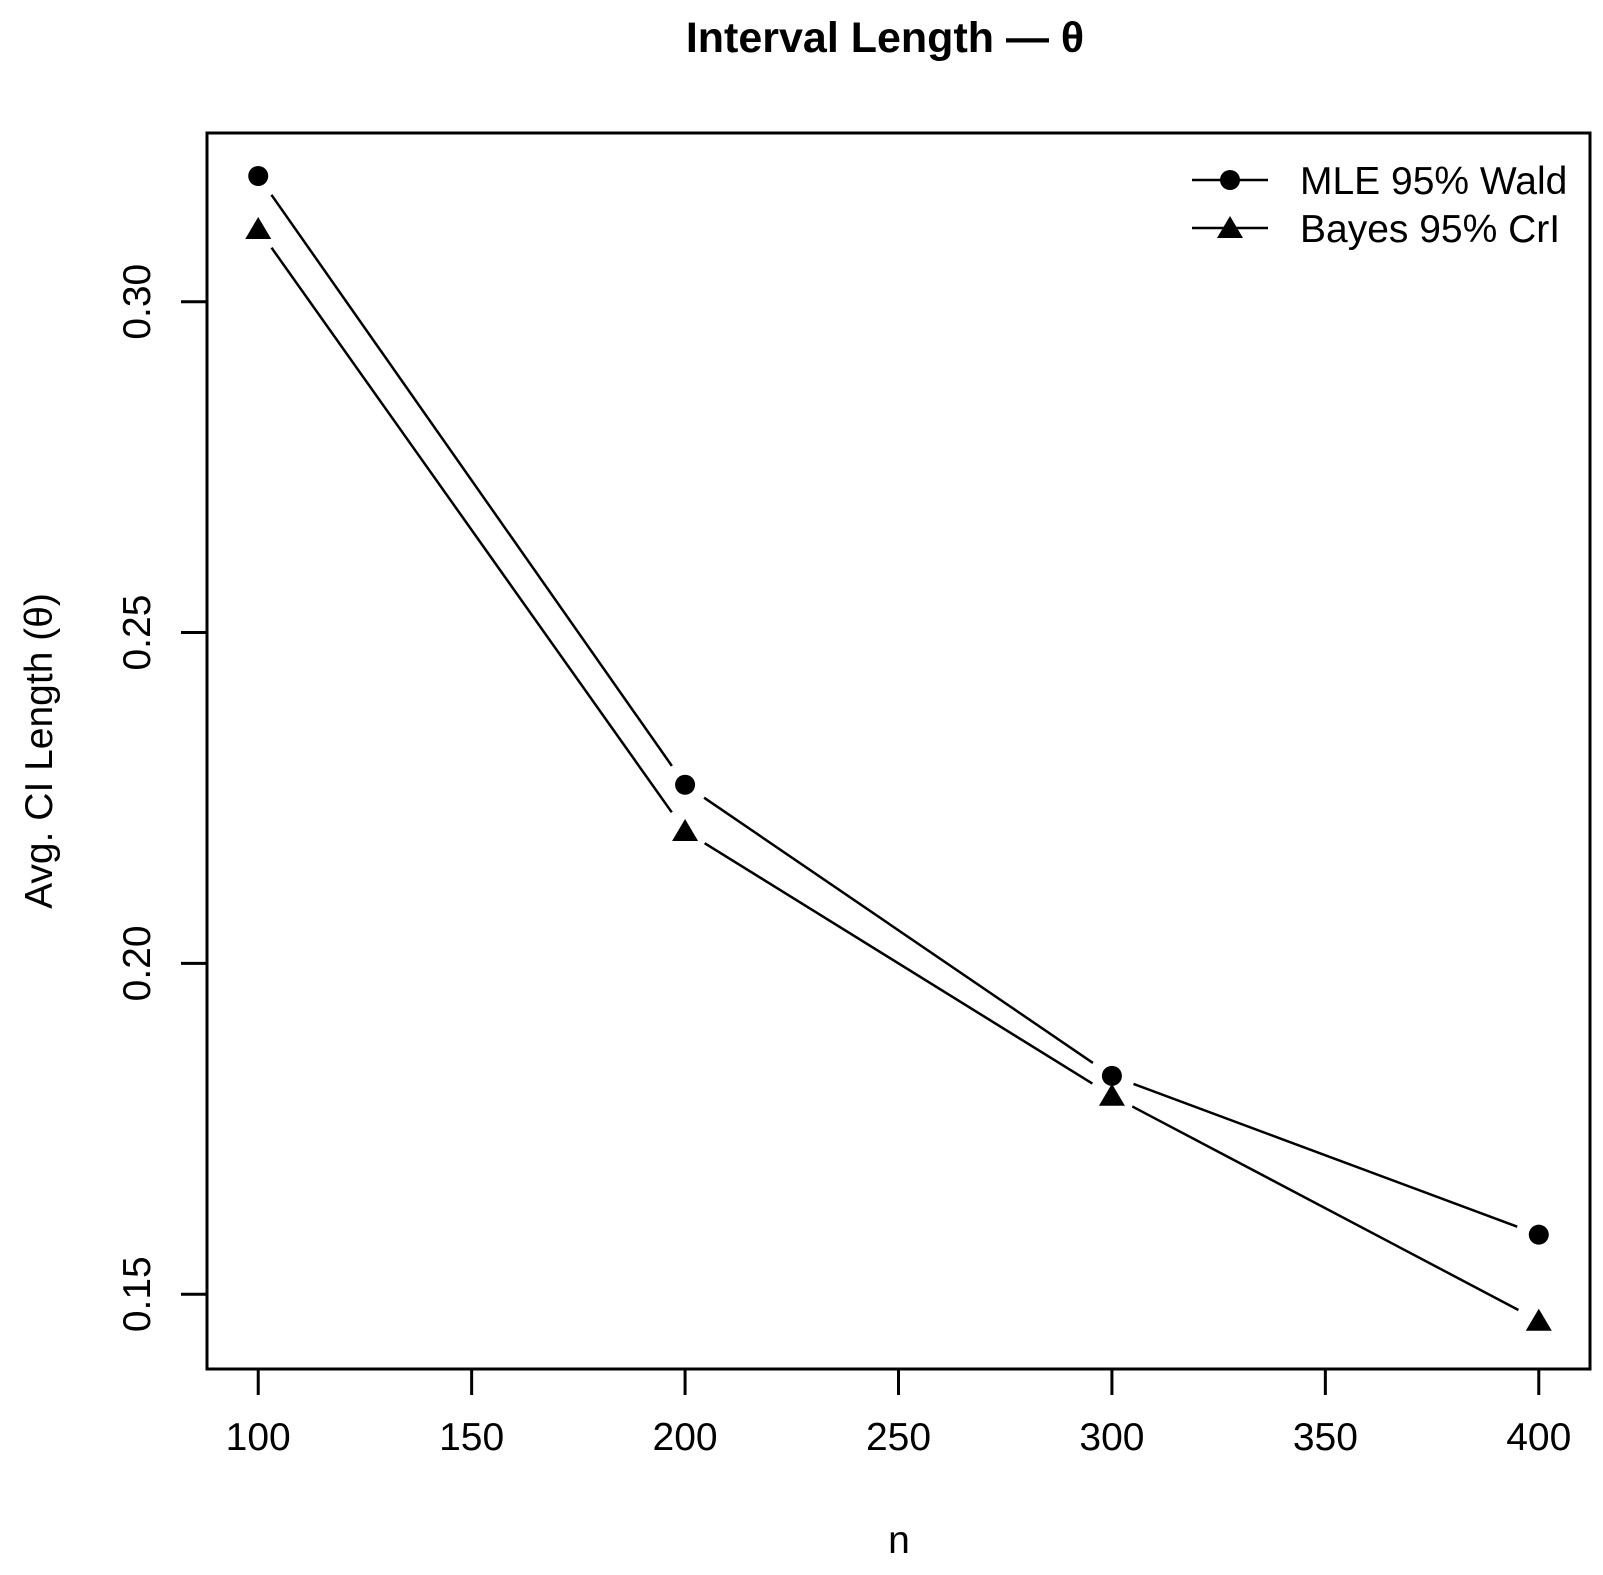 This screenshot has height=1575, width=1603. Describe the element at coordinates (1430, 229) in the screenshot. I see `legend-label: Bayes 95% CrI` at that location.